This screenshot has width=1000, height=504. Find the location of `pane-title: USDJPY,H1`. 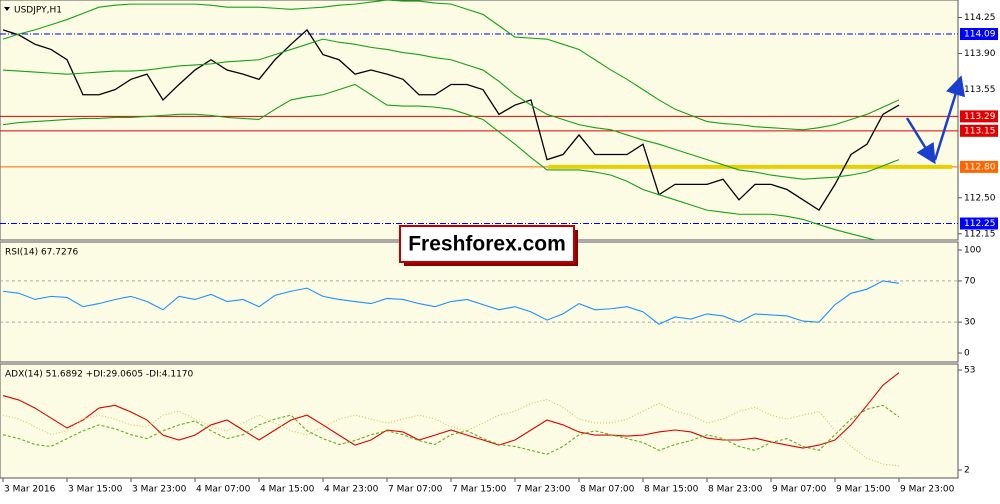

pane-title: USDJPY,H1 is located at coordinates (38, 11).